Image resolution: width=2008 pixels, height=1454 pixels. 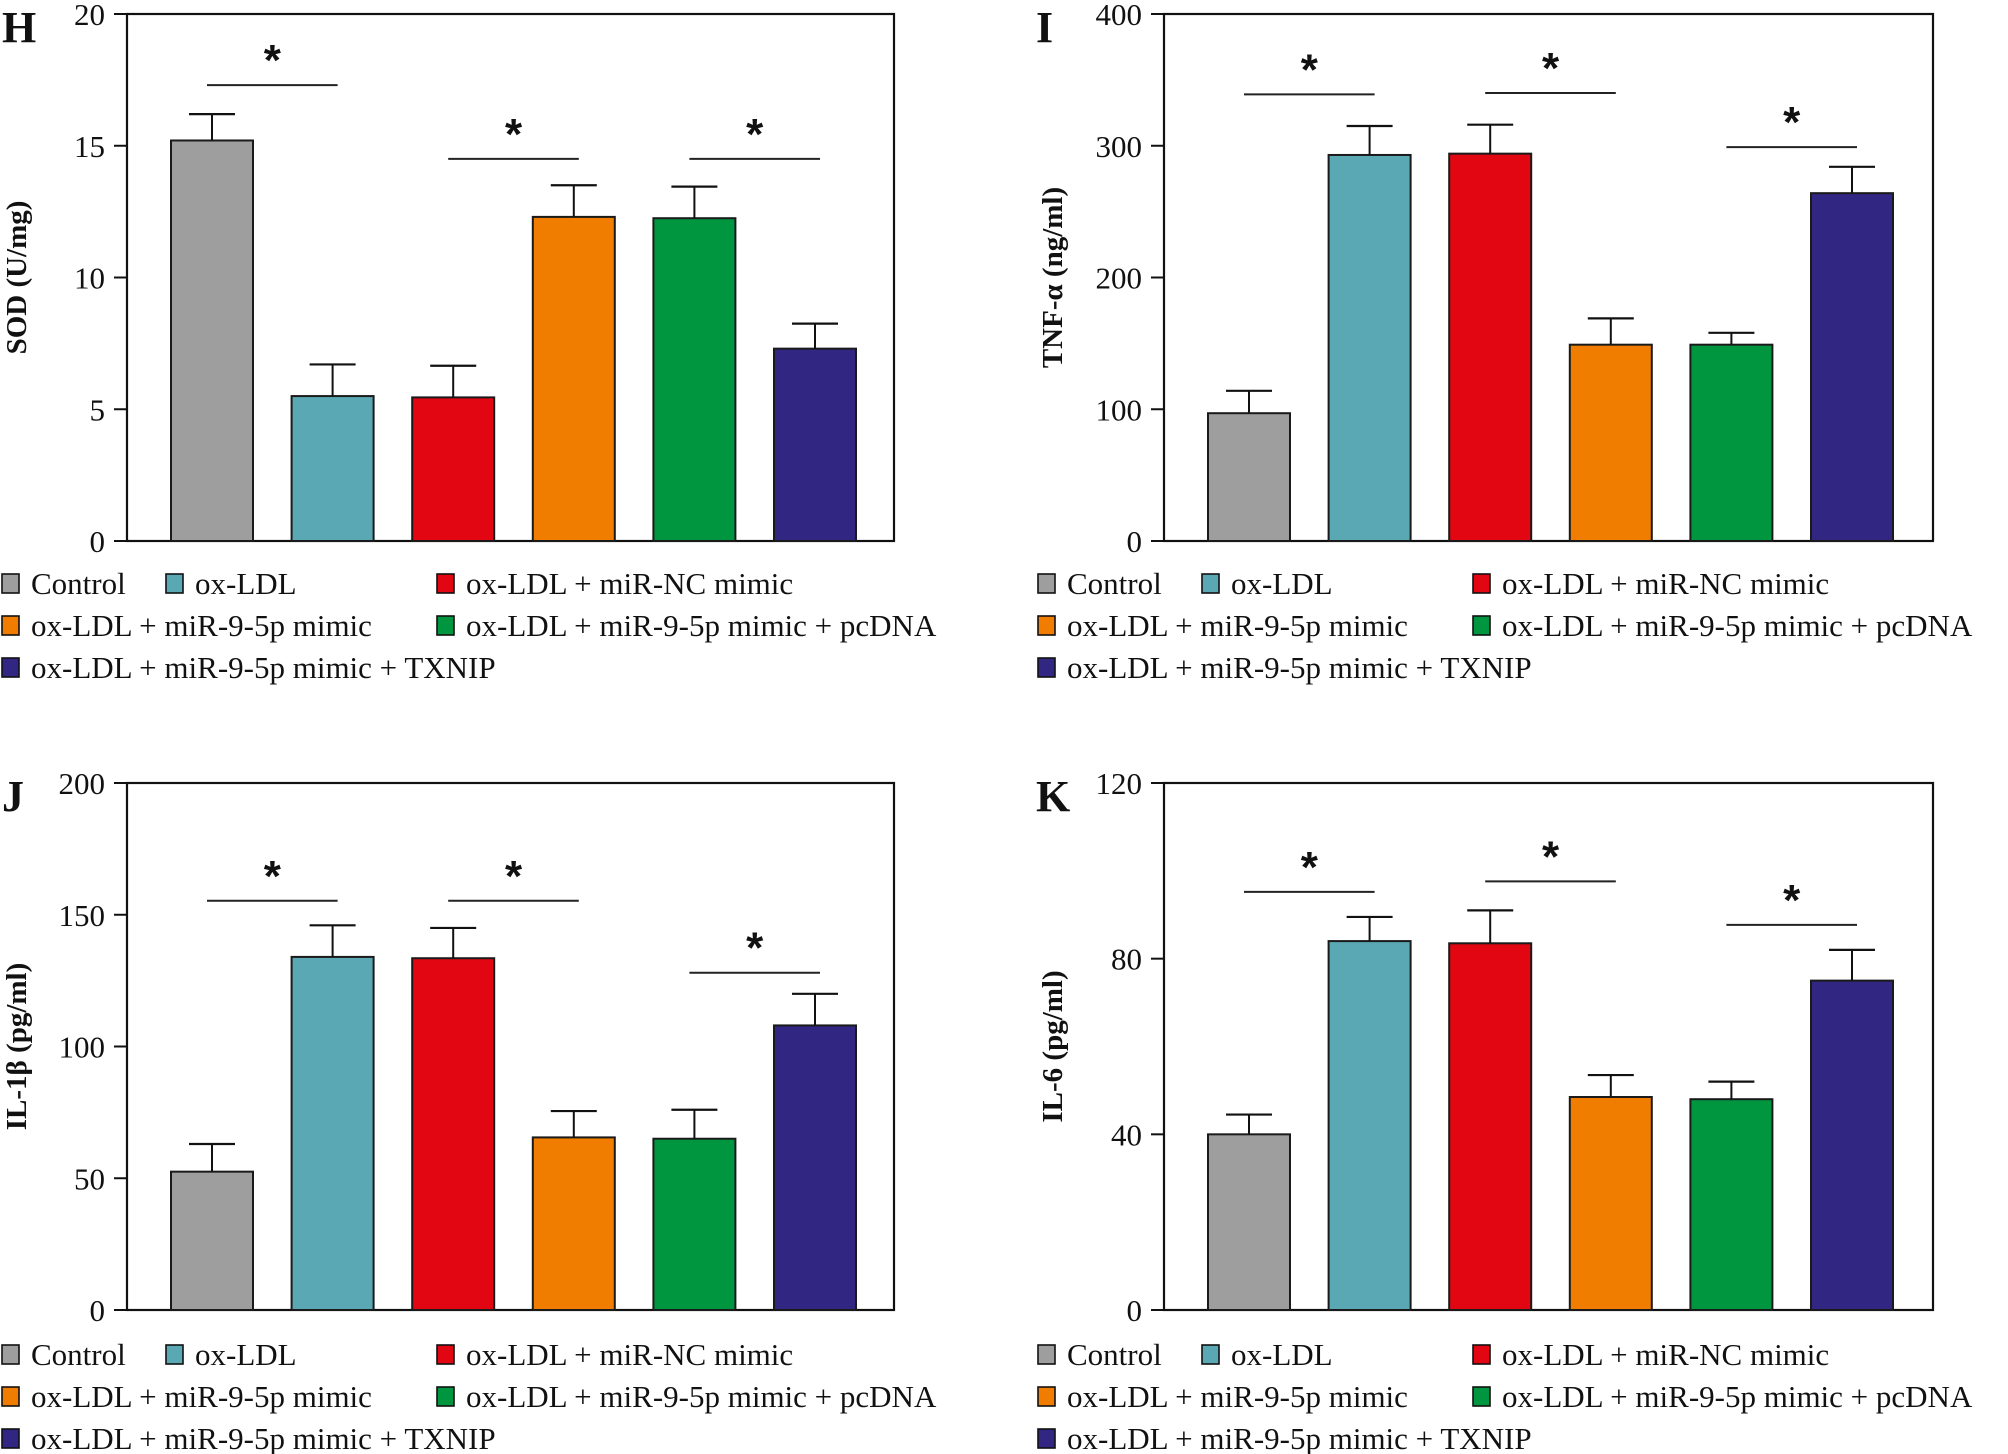 I want to click on panel-j-legend-label: ox-LDL + miR-9-5p mimic + pcDNA, so click(x=701, y=1396).